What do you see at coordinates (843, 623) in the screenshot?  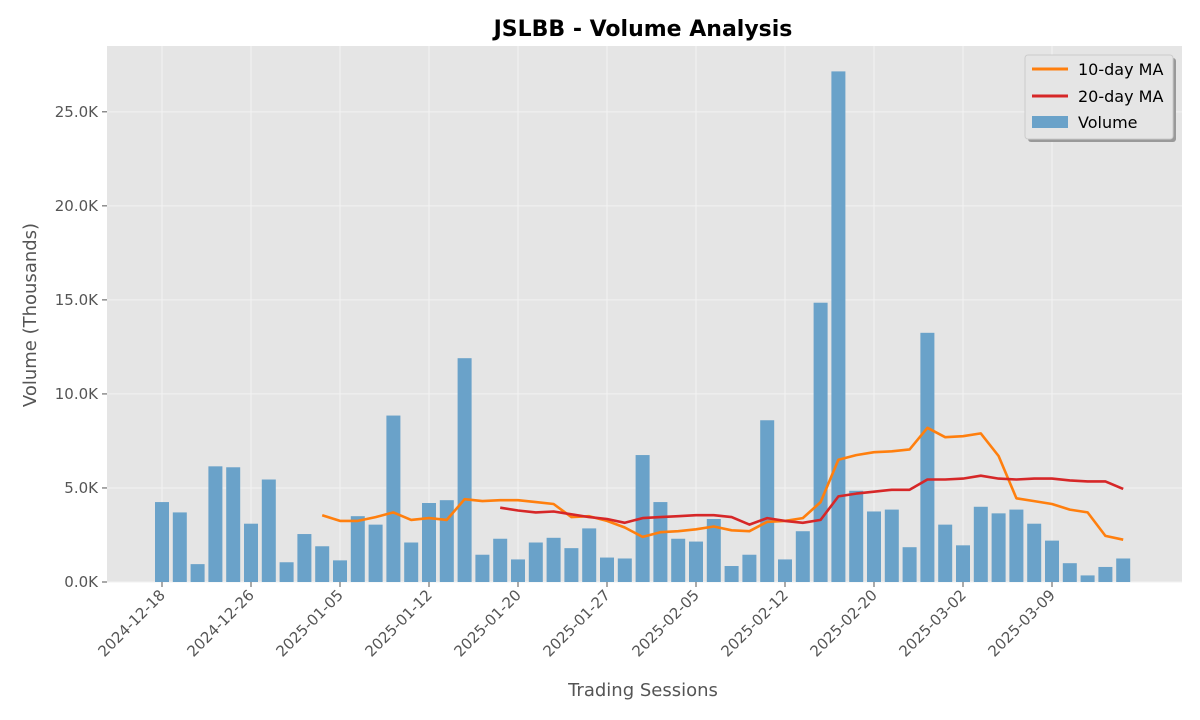 I see `x-tick-label: 2025-02-20` at bounding box center [843, 623].